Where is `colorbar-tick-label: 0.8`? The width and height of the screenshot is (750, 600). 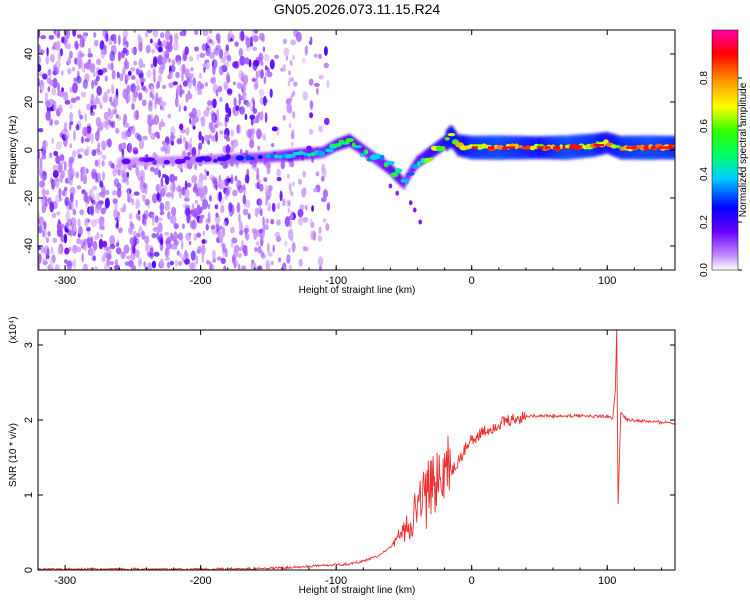 colorbar-tick-label: 0.8 is located at coordinates (704, 78).